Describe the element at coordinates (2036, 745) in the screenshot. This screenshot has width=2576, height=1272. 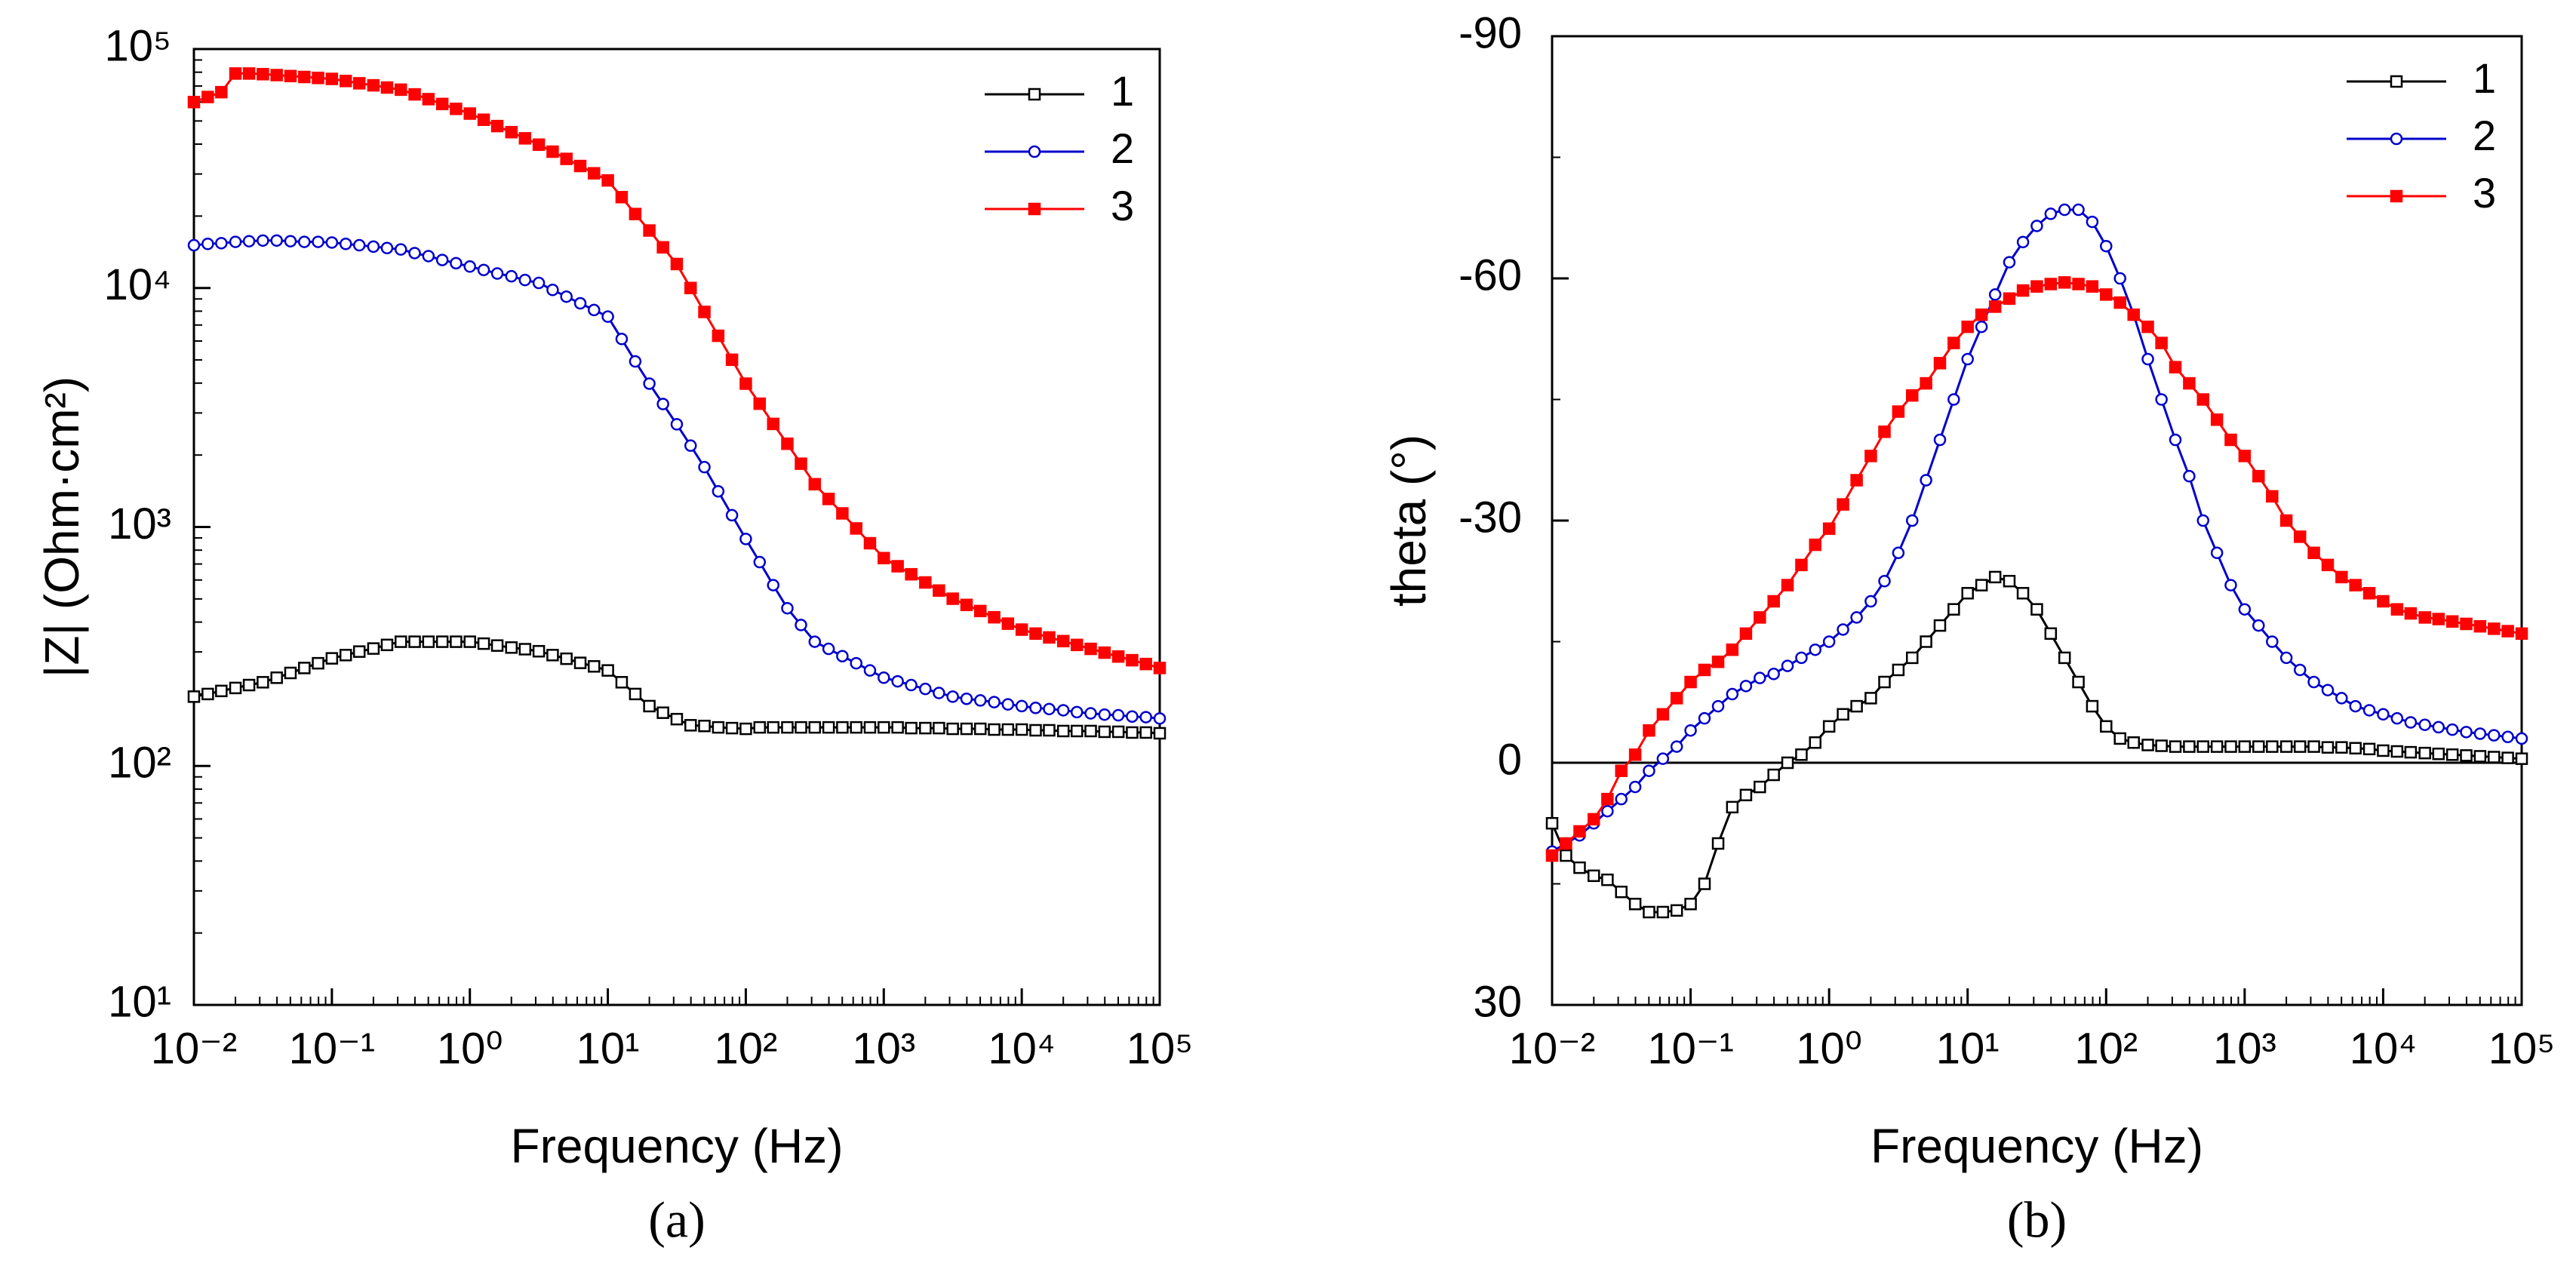
I see `series-line` at that location.